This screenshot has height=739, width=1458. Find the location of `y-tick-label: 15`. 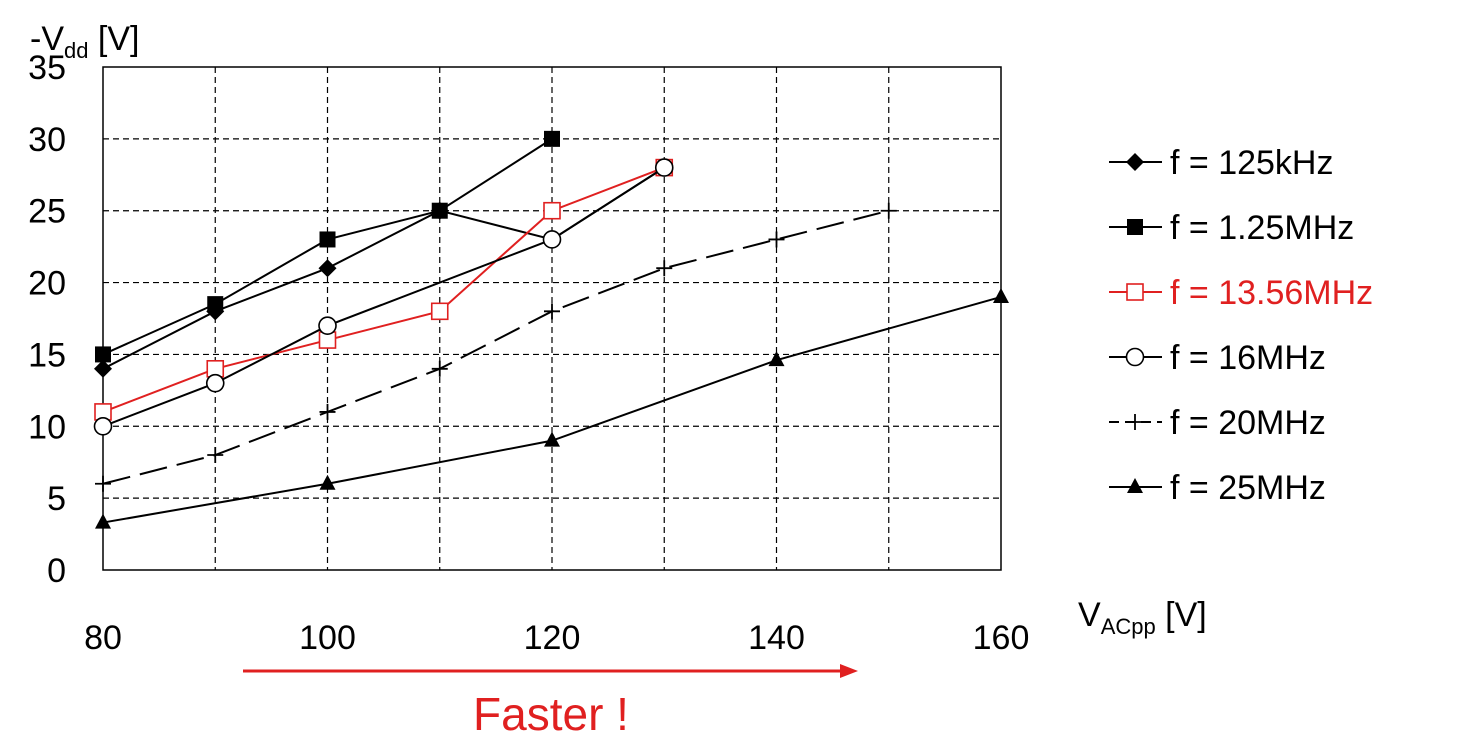

y-tick-label: 15 is located at coordinates (47, 355).